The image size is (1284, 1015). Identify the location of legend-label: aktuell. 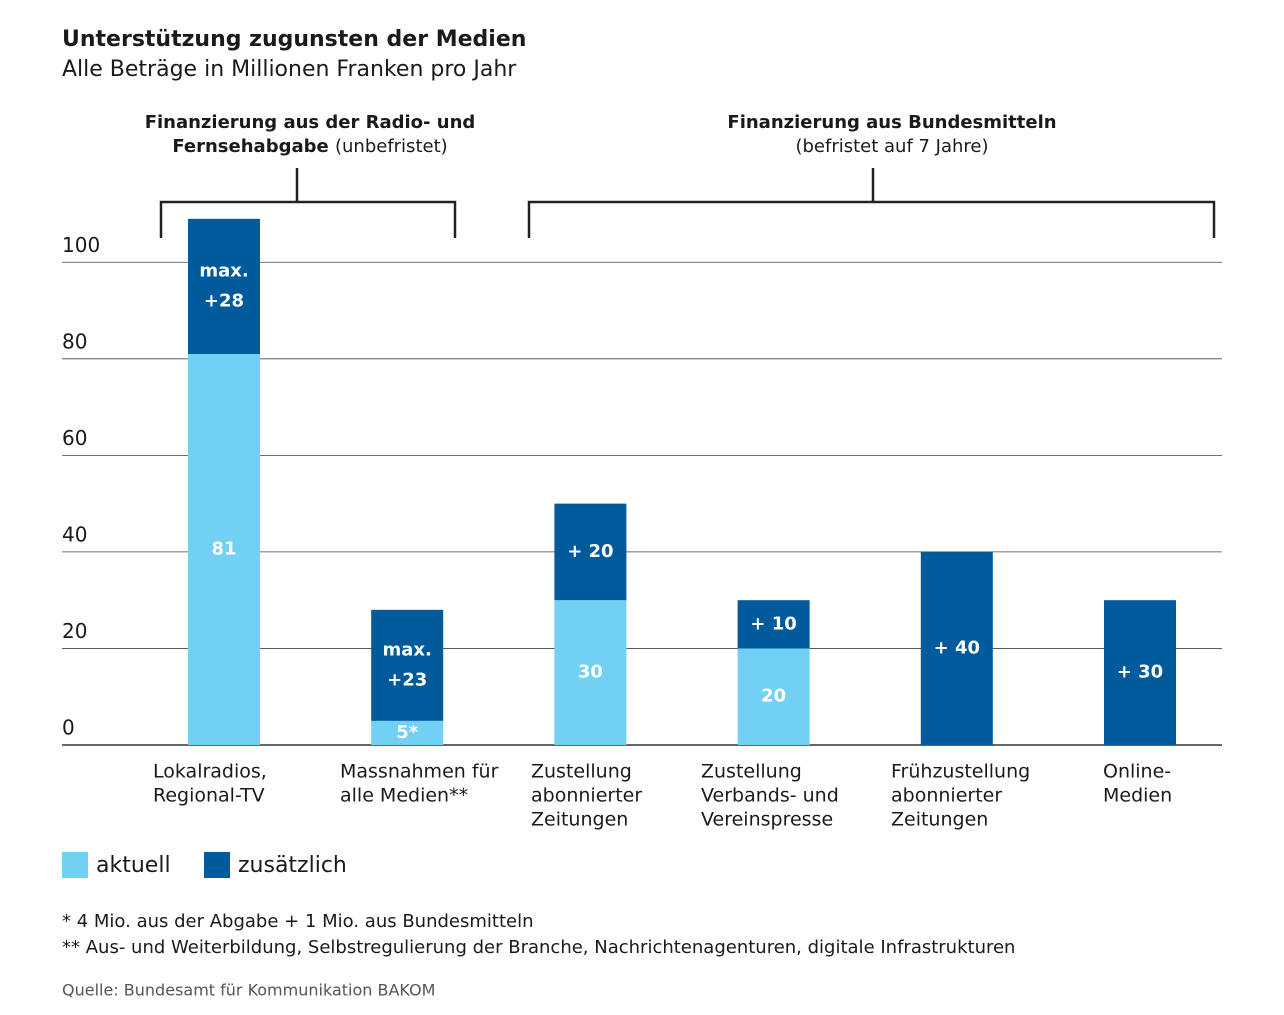
(133, 865).